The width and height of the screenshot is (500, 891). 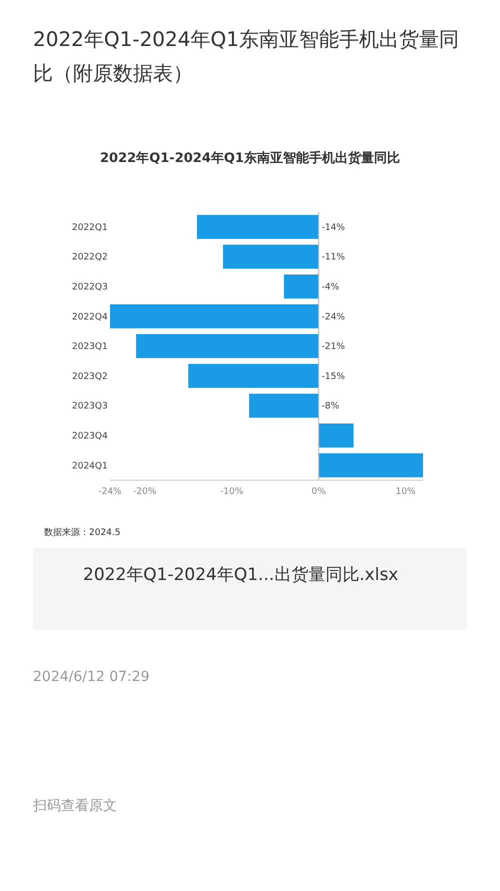 I want to click on text: 2024/6/12 07:29, so click(x=91, y=677).